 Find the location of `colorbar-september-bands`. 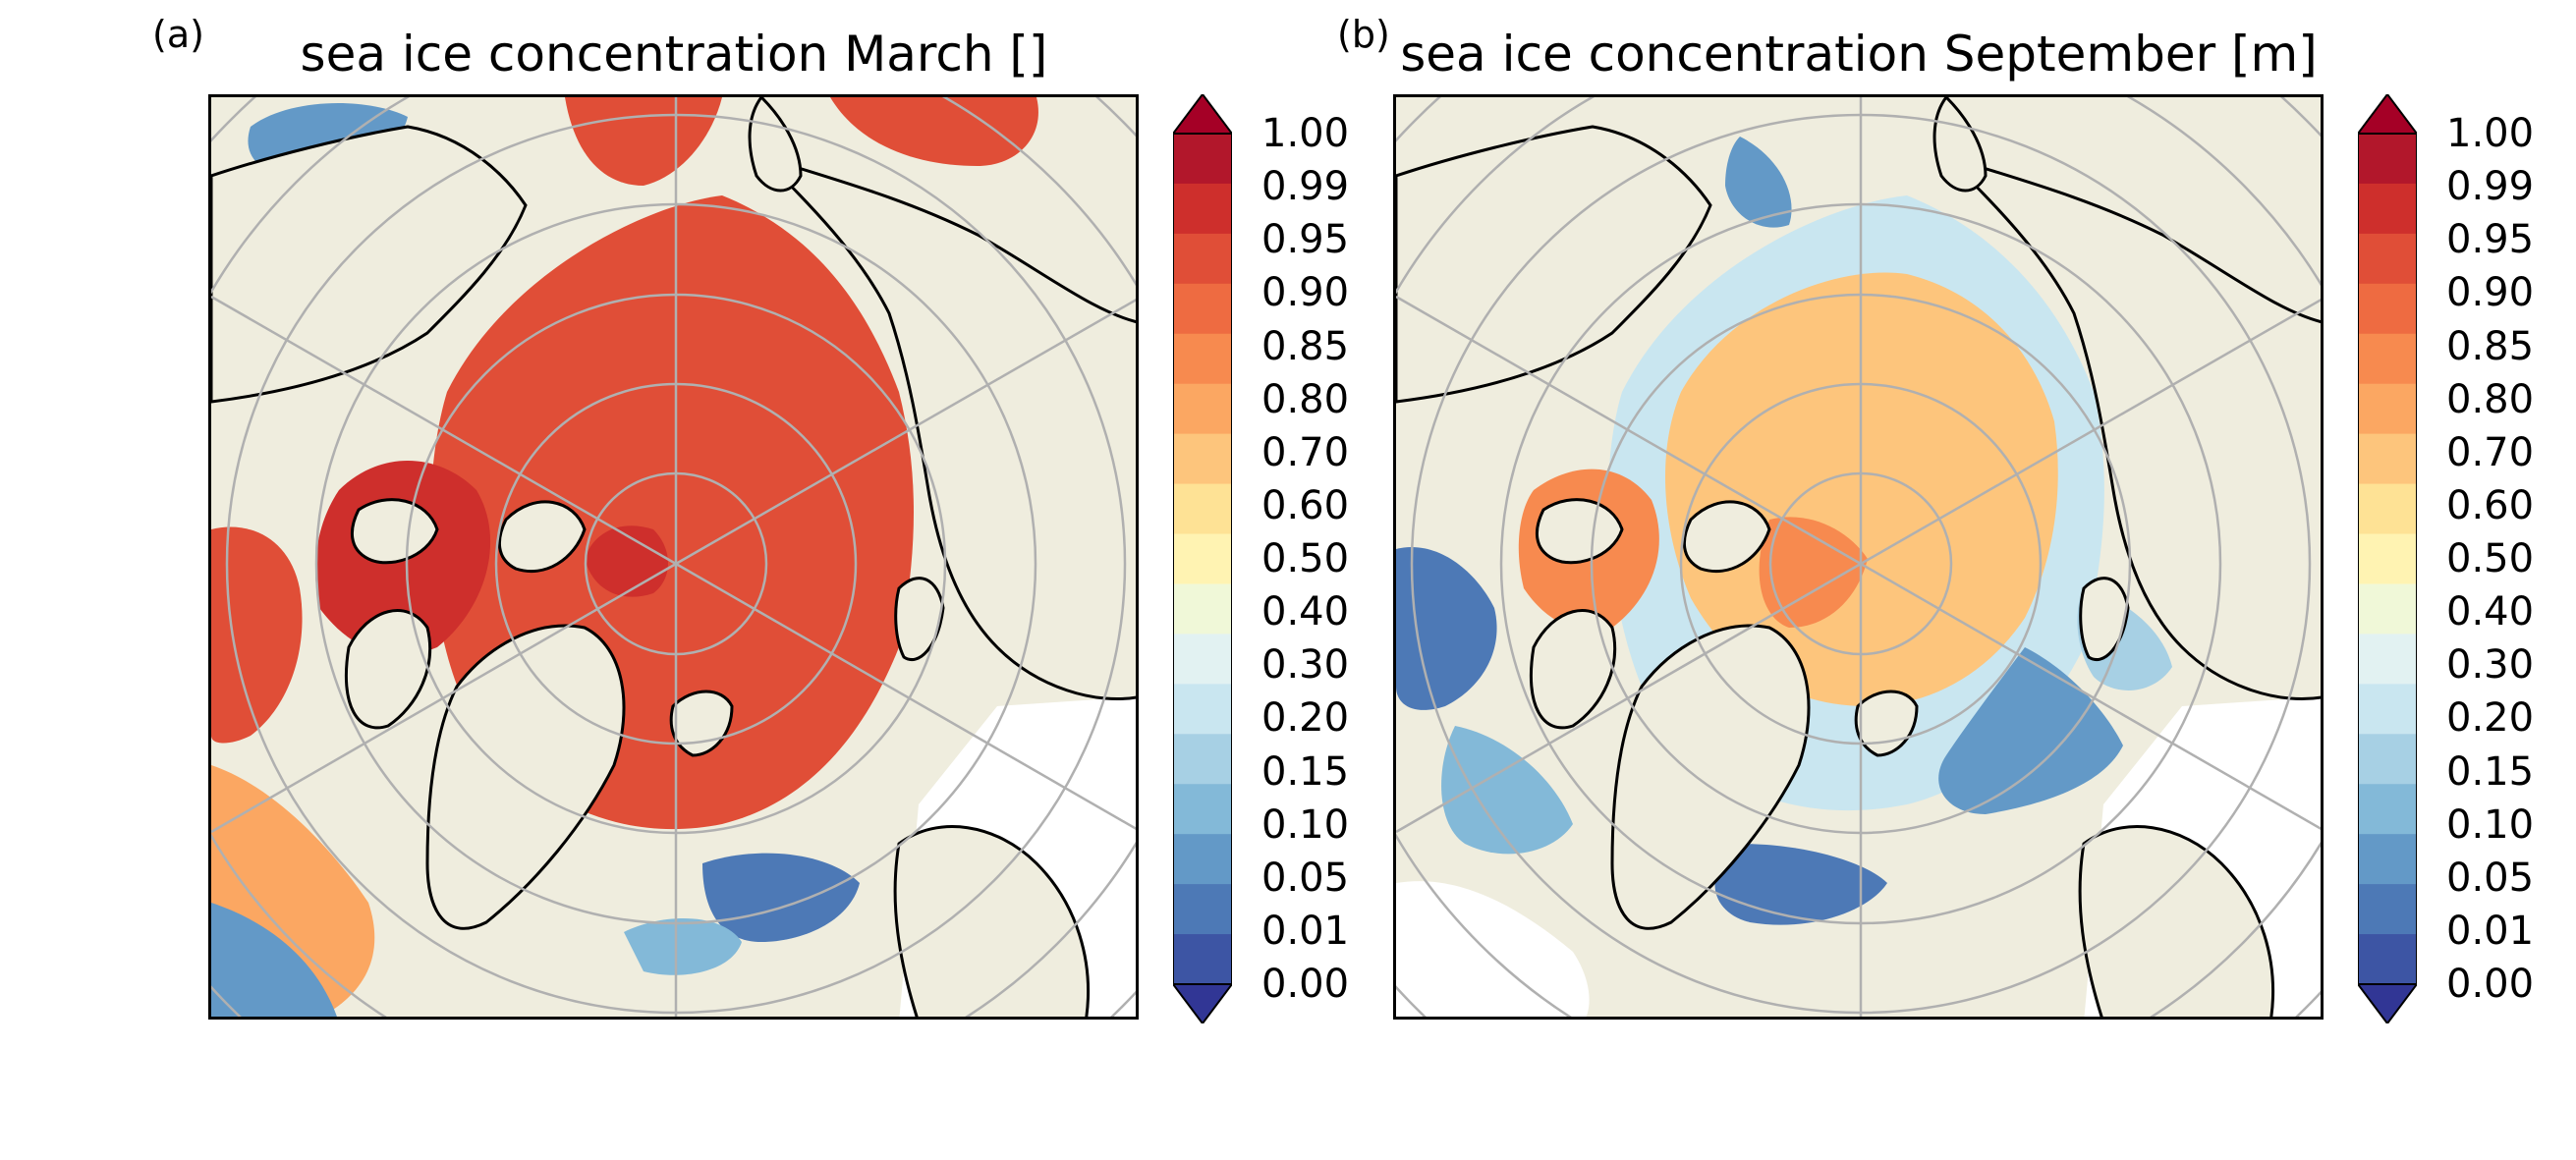

colorbar-september-bands is located at coordinates (2387, 559).